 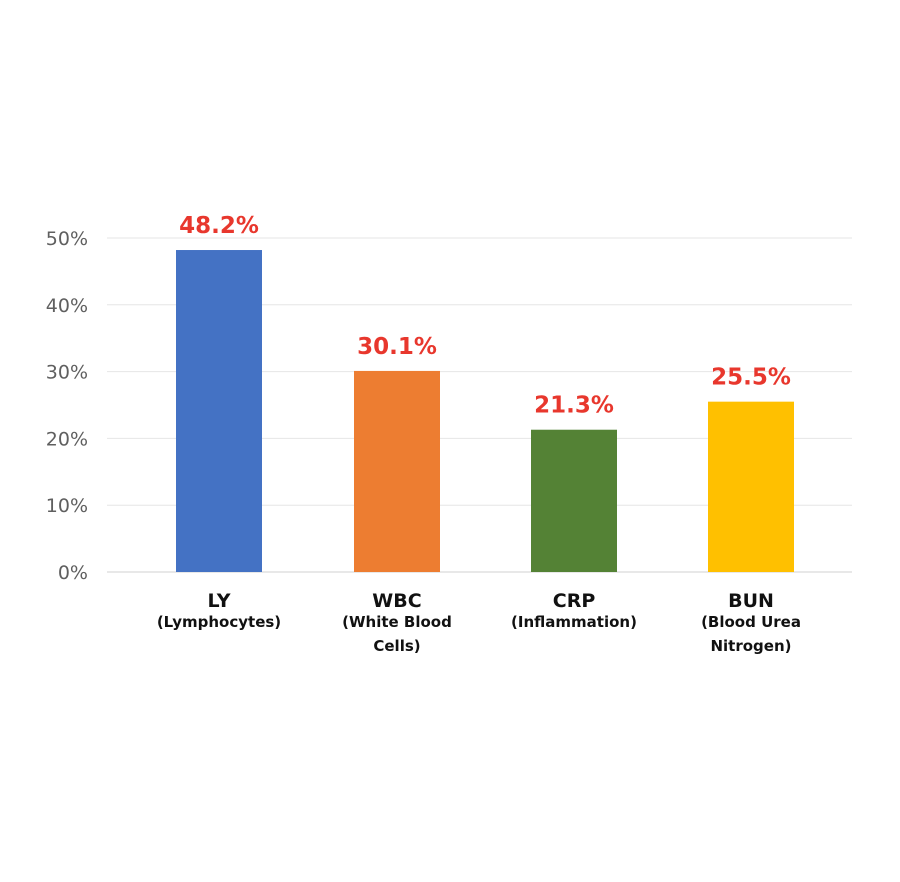 What do you see at coordinates (750, 646) in the screenshot?
I see `category-sublabel: Nitrogen)` at bounding box center [750, 646].